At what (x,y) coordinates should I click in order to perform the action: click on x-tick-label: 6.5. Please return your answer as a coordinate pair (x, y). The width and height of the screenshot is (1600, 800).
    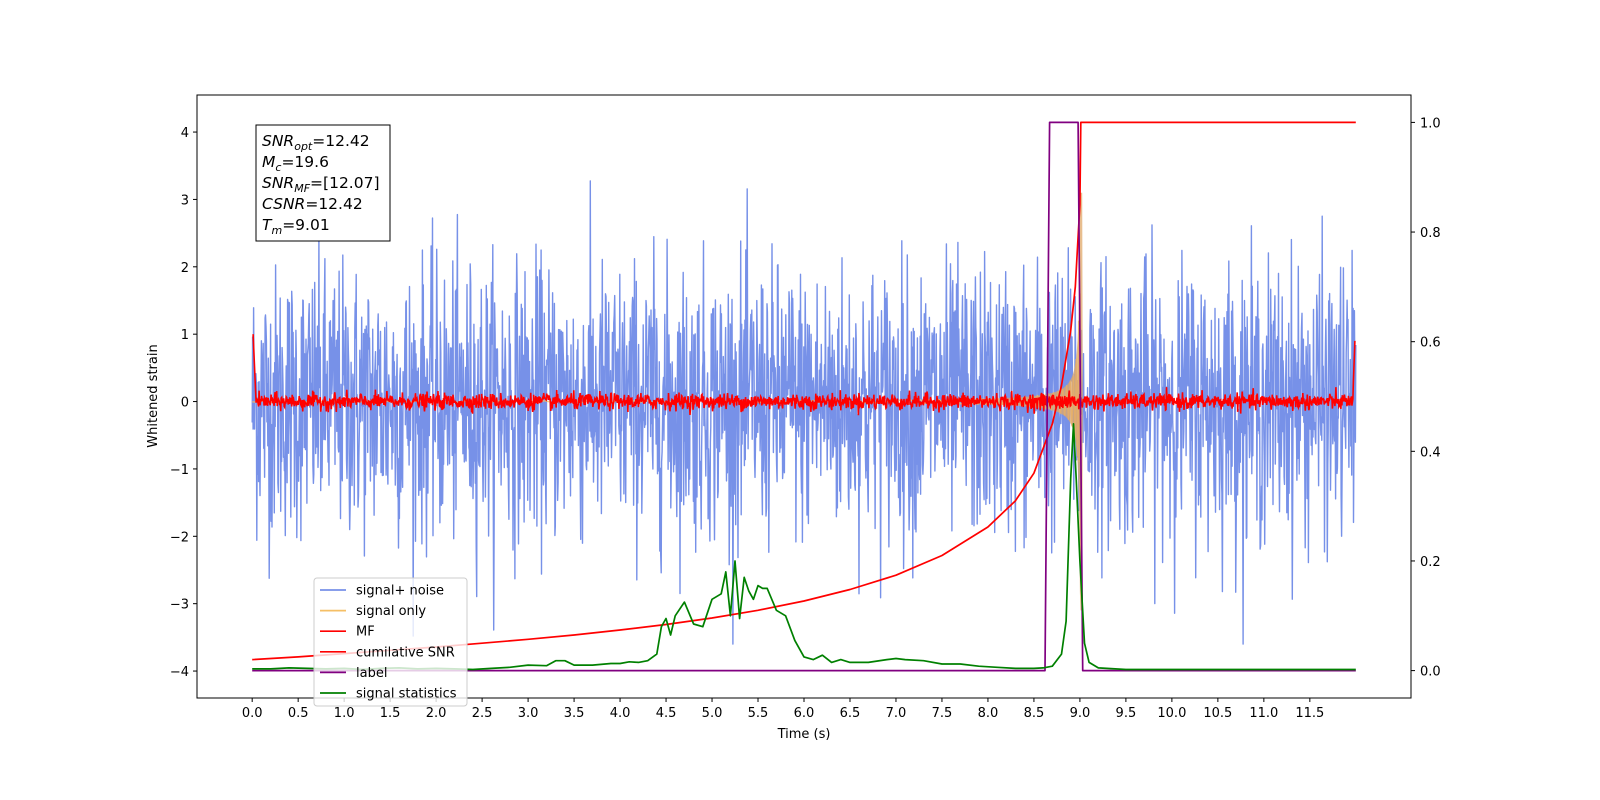
    Looking at the image, I should click on (850, 713).